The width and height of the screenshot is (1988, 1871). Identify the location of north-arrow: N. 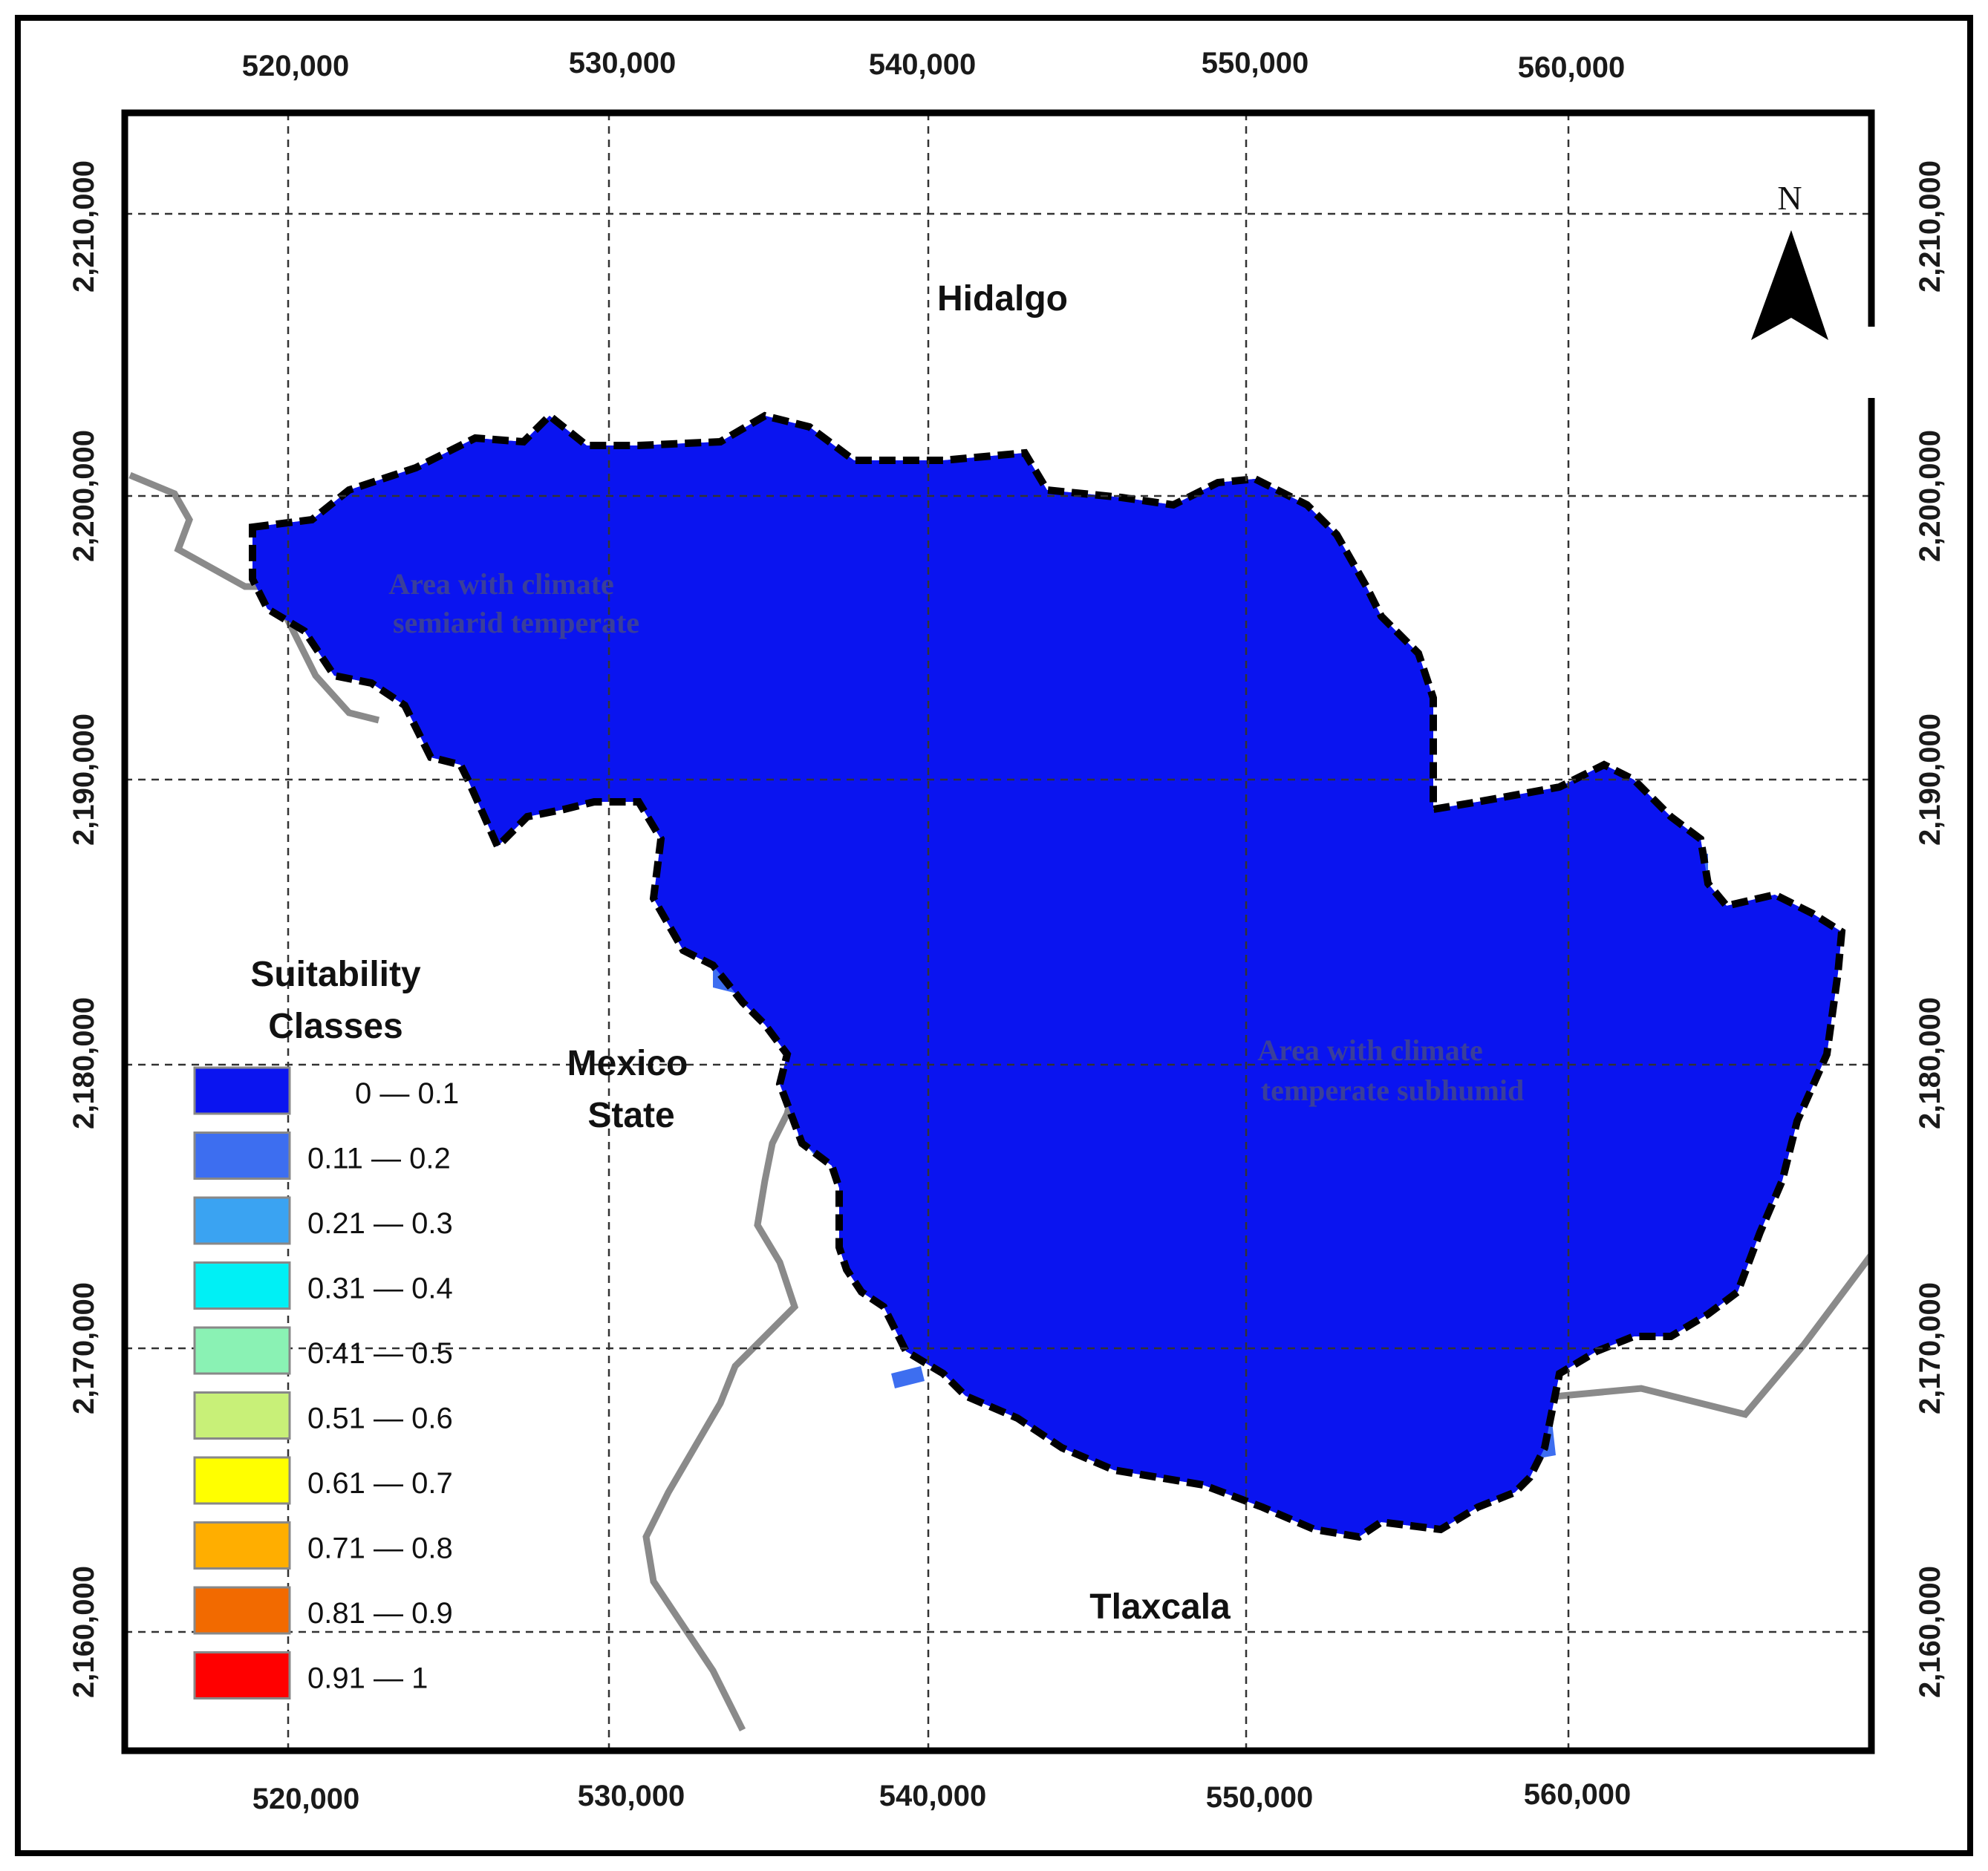
(1789, 260).